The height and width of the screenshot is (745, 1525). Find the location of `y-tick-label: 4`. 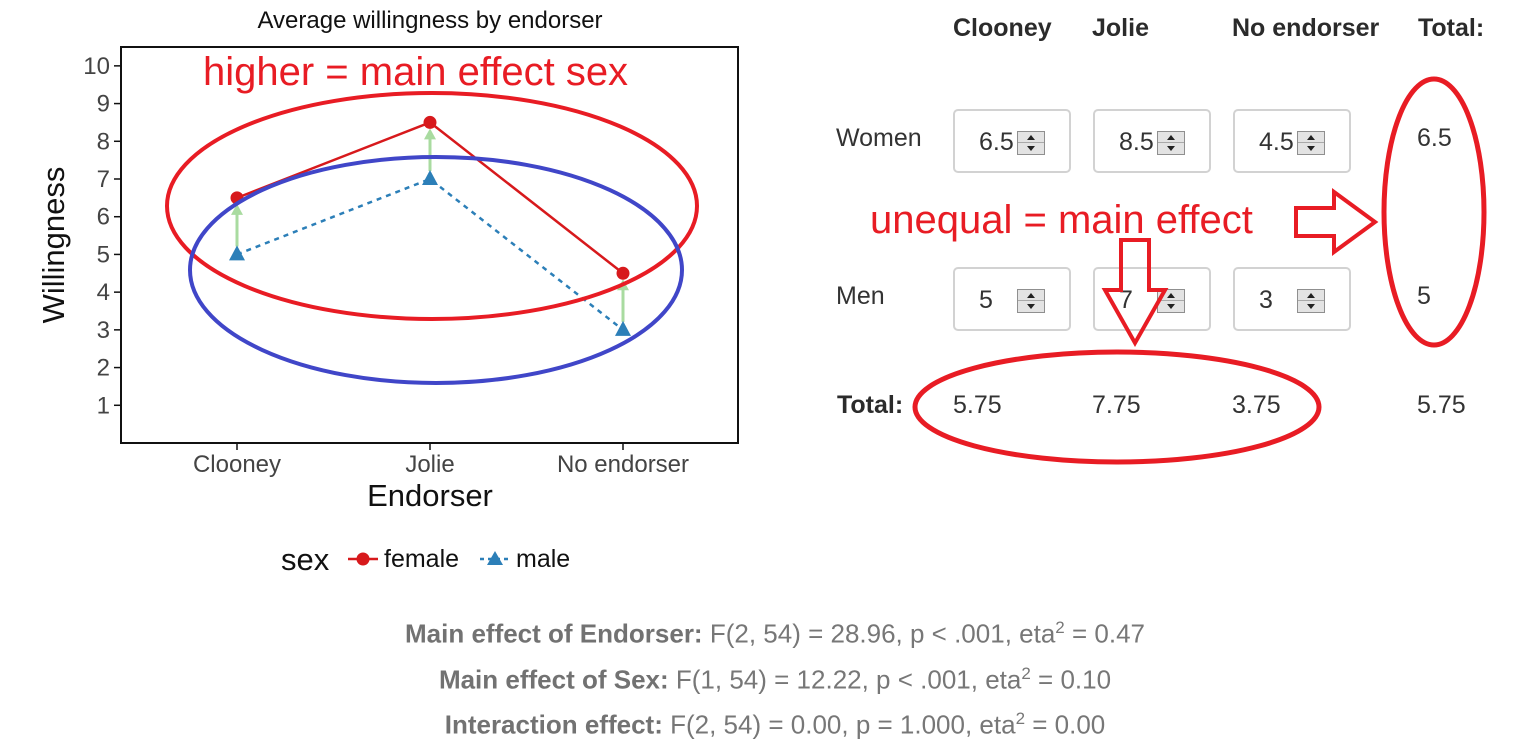

y-tick-label: 4 is located at coordinates (103, 292).